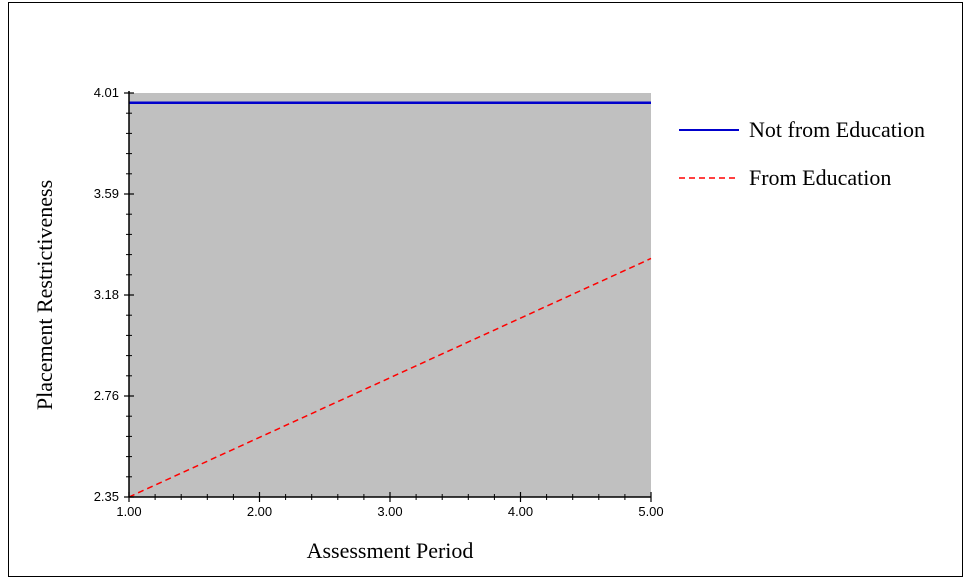 The width and height of the screenshot is (967, 579). Describe the element at coordinates (106, 193) in the screenshot. I see `y-tick-label: 3.59` at that location.